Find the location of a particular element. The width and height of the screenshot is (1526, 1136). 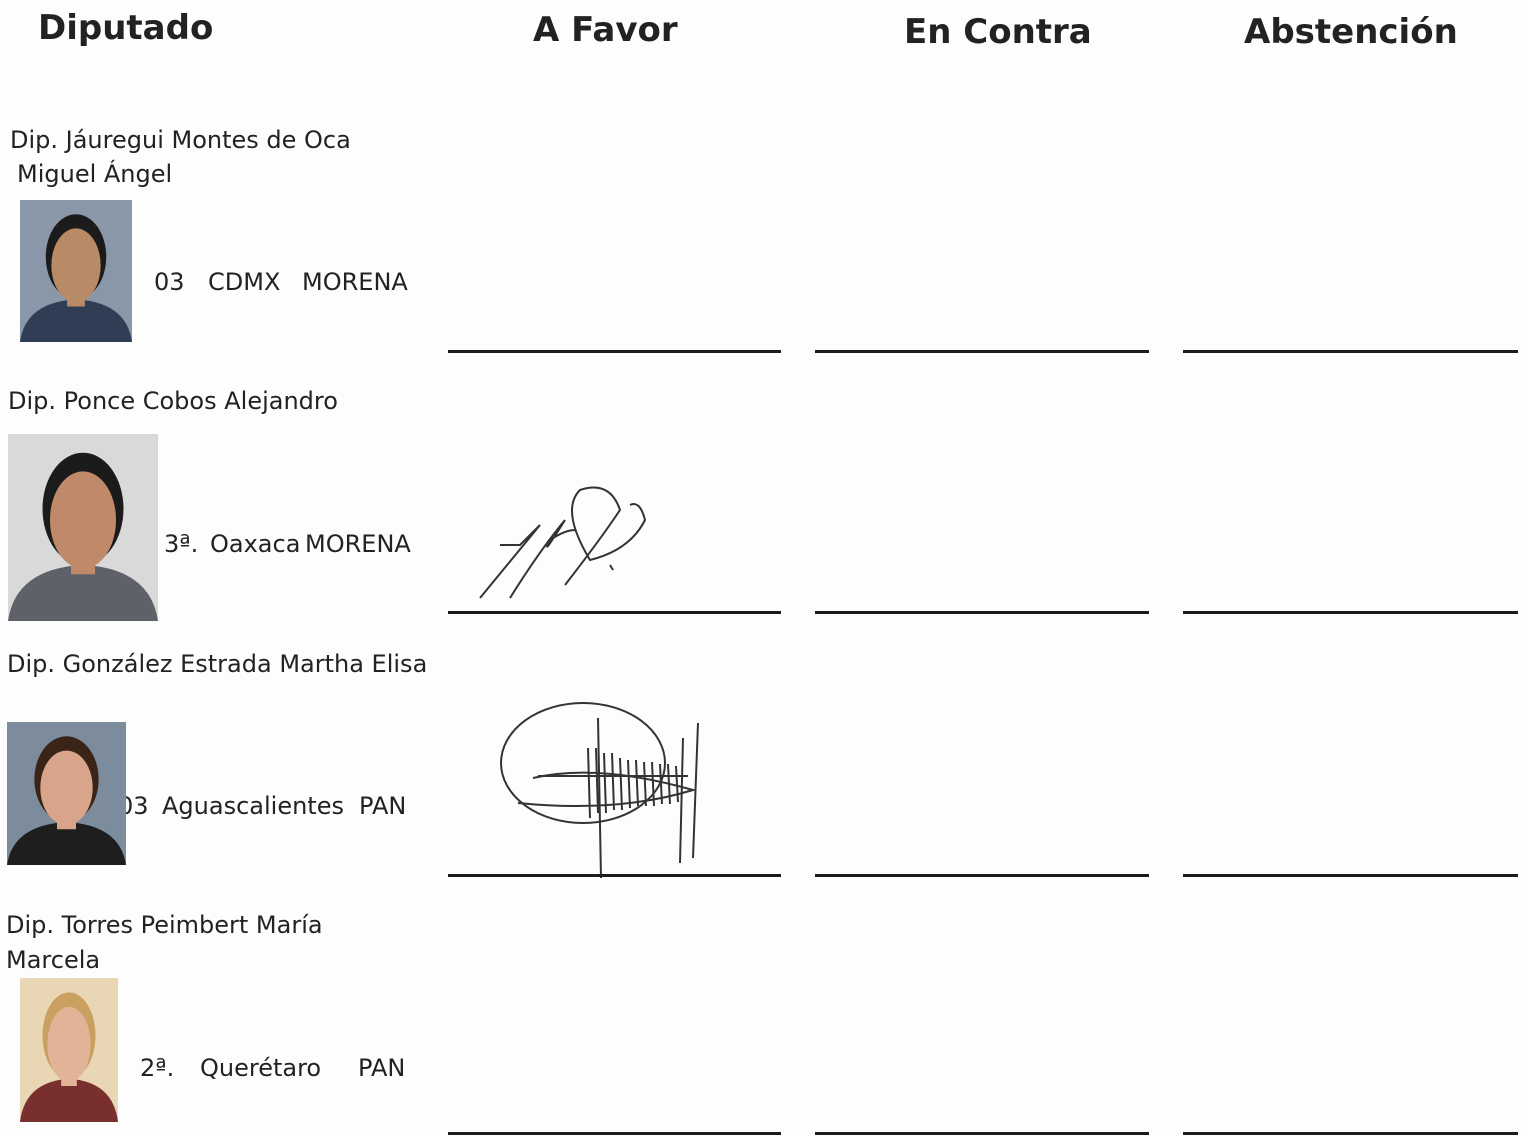

deputy-name: Marcela is located at coordinates (53, 960).